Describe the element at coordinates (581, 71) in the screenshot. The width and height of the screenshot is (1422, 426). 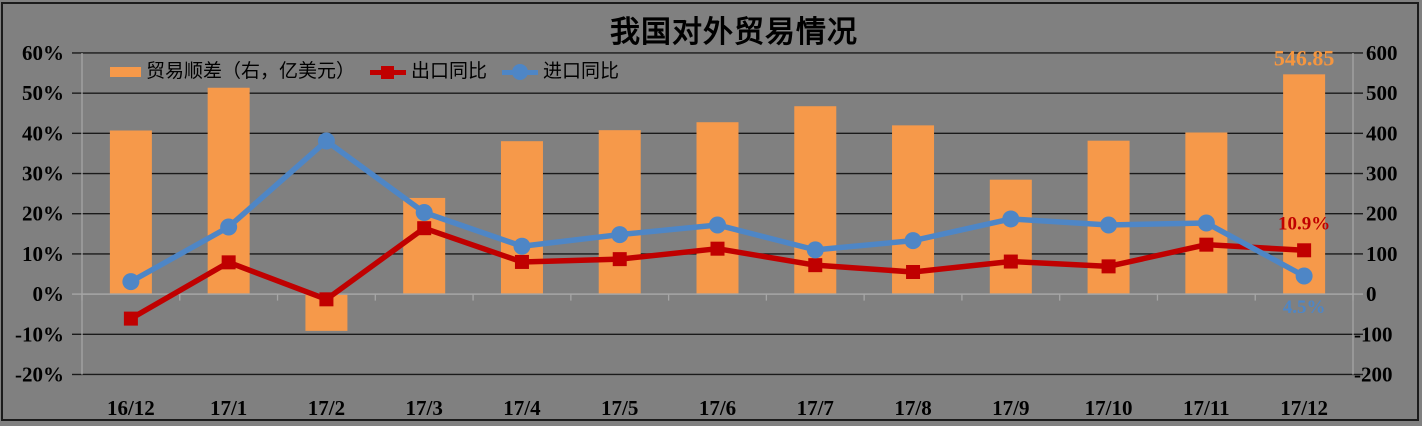
I see `legend-label-import-yoy: 进口同比` at that location.